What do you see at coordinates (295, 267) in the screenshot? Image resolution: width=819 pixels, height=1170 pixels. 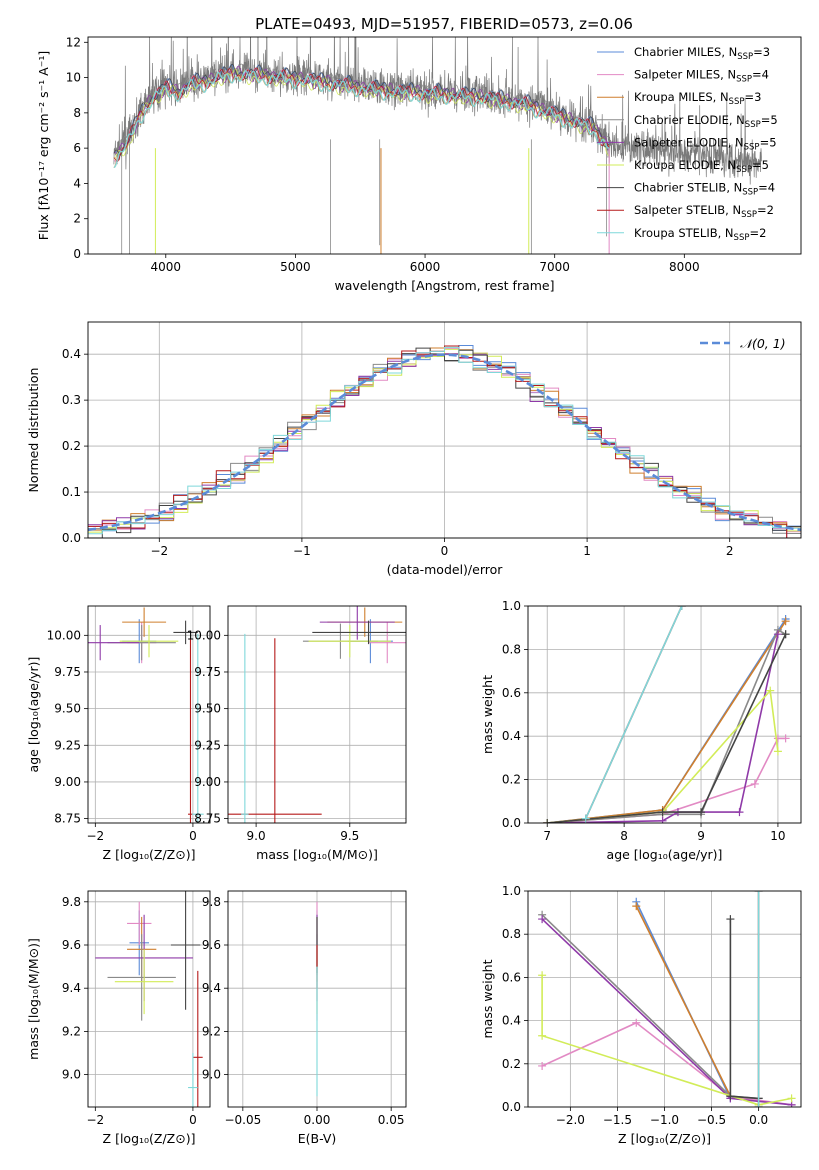 I see `x-tick-label: 5000` at bounding box center [295, 267].